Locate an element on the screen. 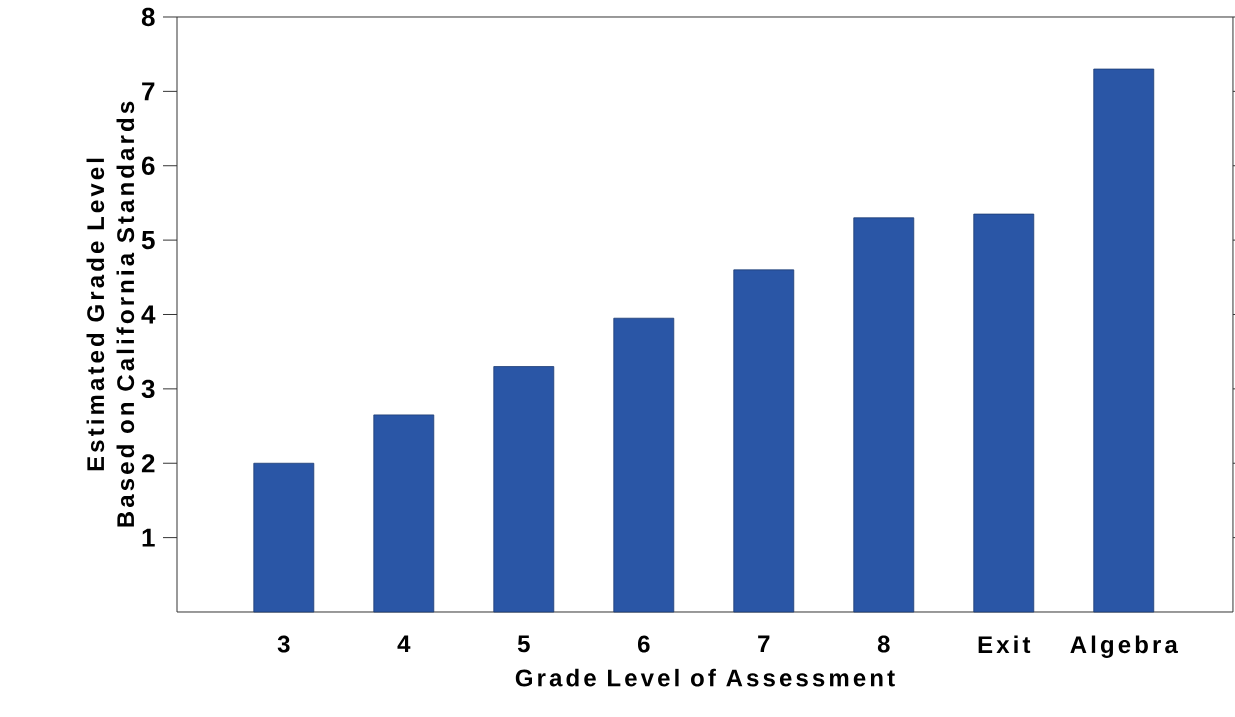  x-tick-label: 8 is located at coordinates (883, 644).